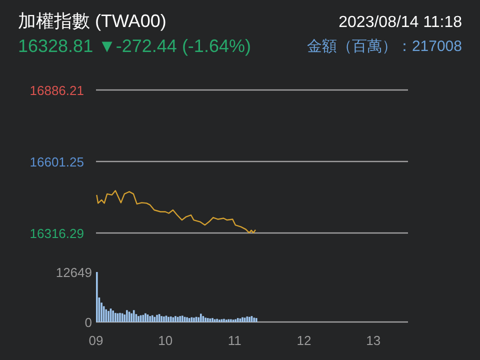 The height and width of the screenshot is (360, 480). Describe the element at coordinates (384, 46) in the screenshot. I see `text: 金額（百萬）：217008` at that location.